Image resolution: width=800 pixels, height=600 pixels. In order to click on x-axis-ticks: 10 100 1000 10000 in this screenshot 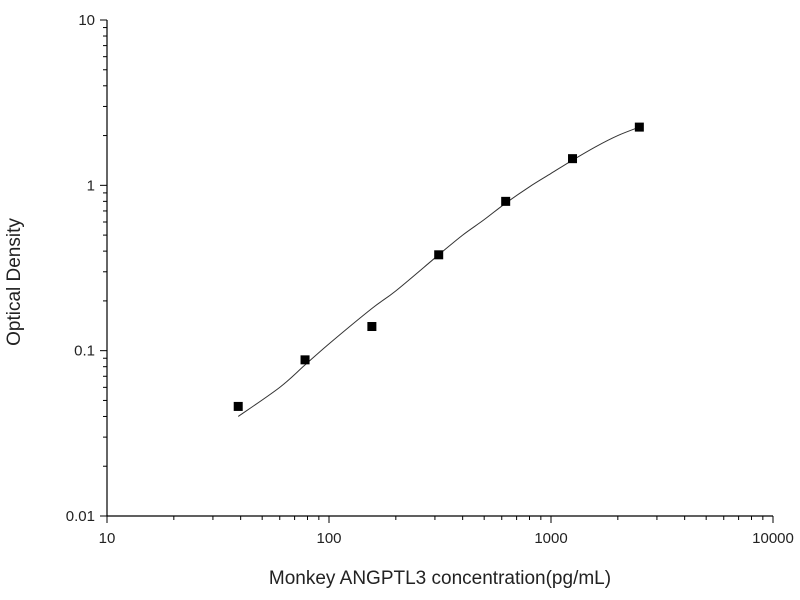, I will do `click(446, 531)`.